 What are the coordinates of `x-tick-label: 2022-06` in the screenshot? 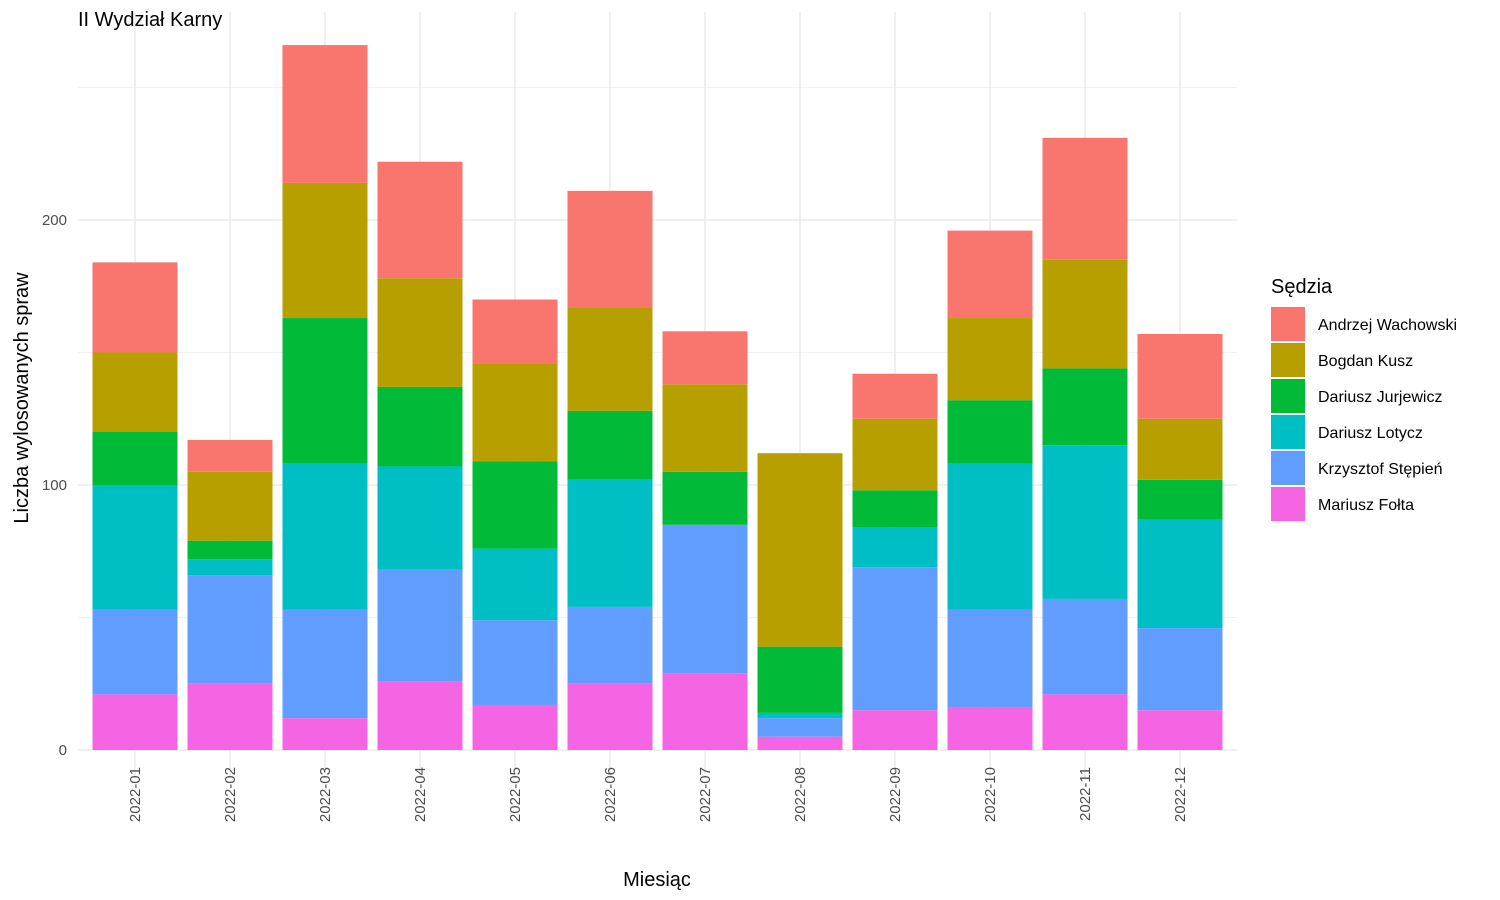 It's located at (610, 794).